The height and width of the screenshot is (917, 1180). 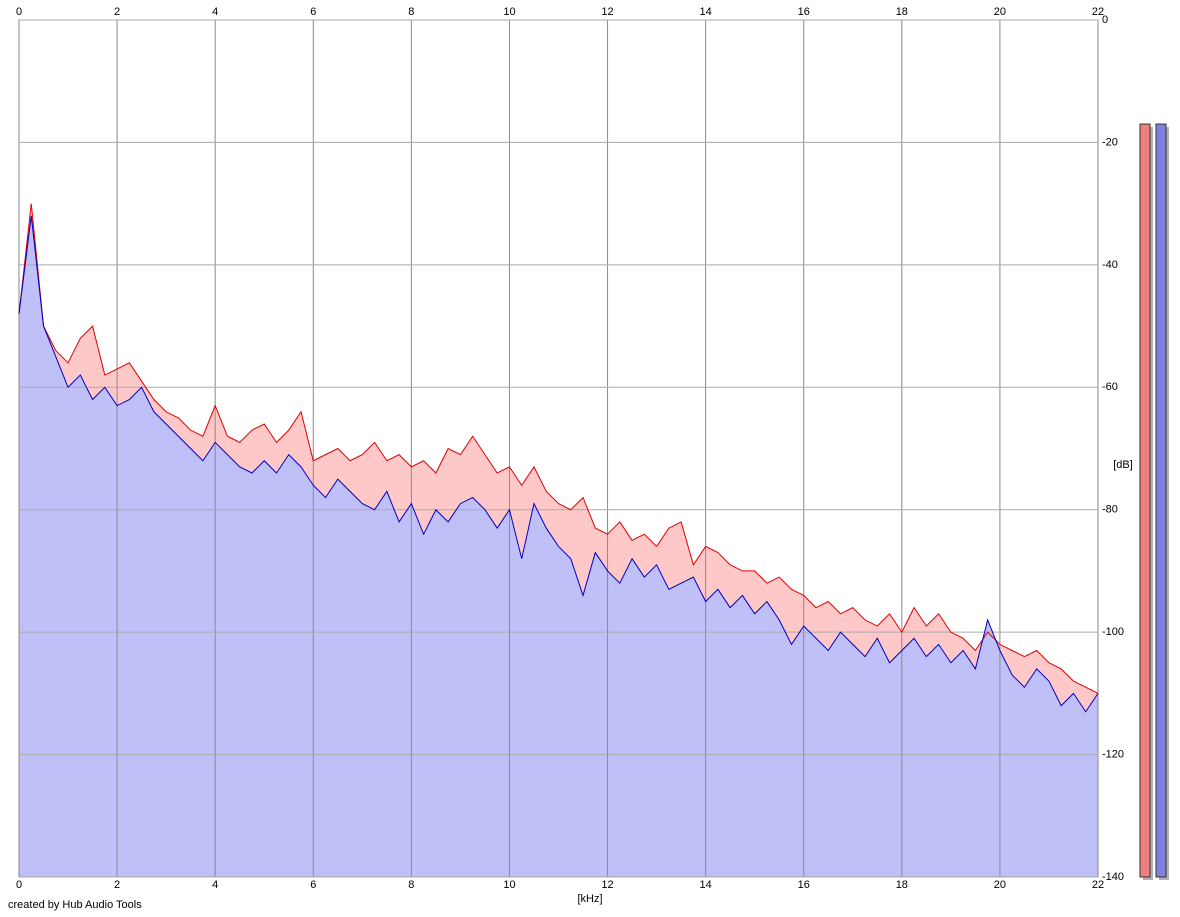 What do you see at coordinates (1113, 754) in the screenshot?
I see `y-tick-label: -120` at bounding box center [1113, 754].